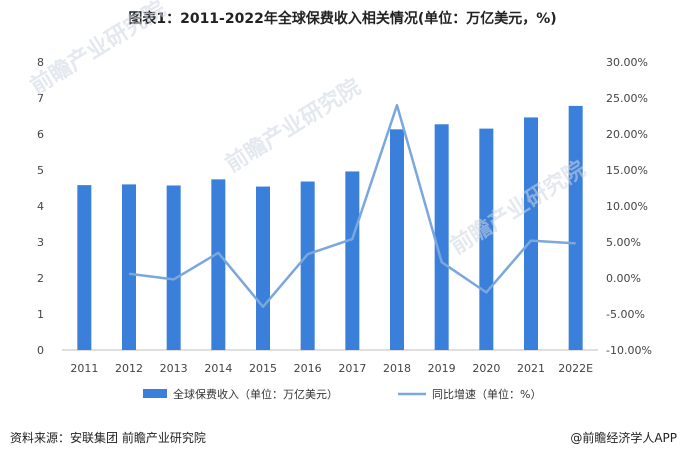 The width and height of the screenshot is (685, 455). Describe the element at coordinates (342, 19) in the screenshot. I see `chart-title: 图表1：2011-2022年全球保费收入相关情况(单位：万亿美元，%)` at that location.